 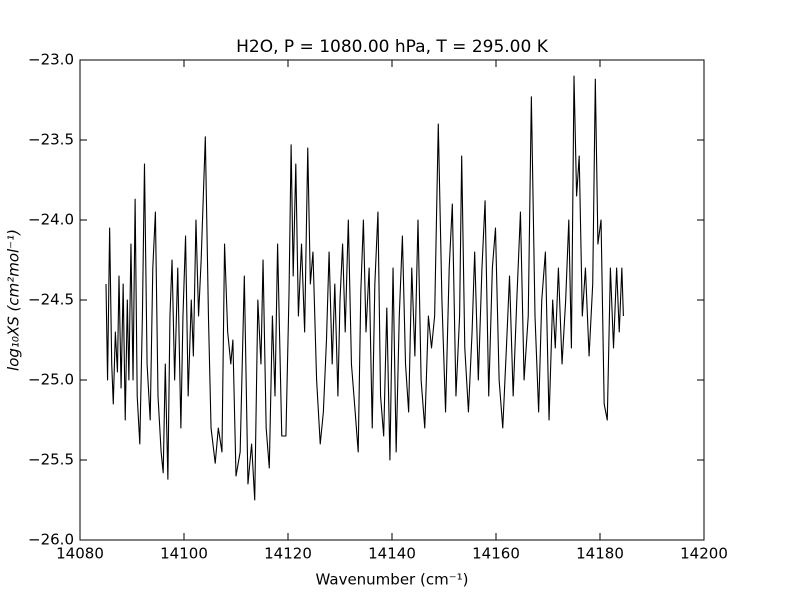 What do you see at coordinates (704, 554) in the screenshot?
I see `x-tick-label: 14200` at bounding box center [704, 554].